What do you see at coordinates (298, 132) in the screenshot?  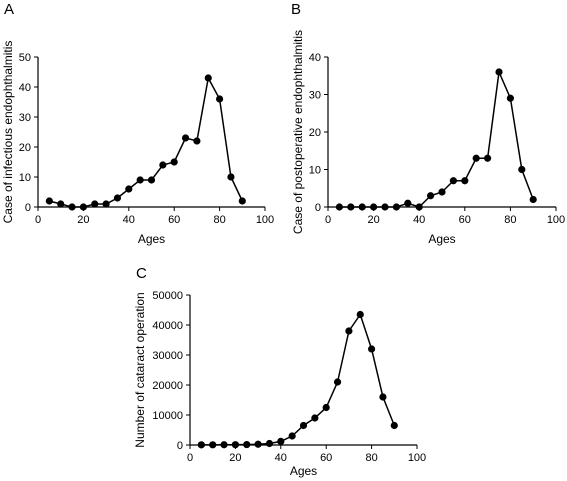 I see `y-axis-label: Case of postoperative endophthalmitis` at bounding box center [298, 132].